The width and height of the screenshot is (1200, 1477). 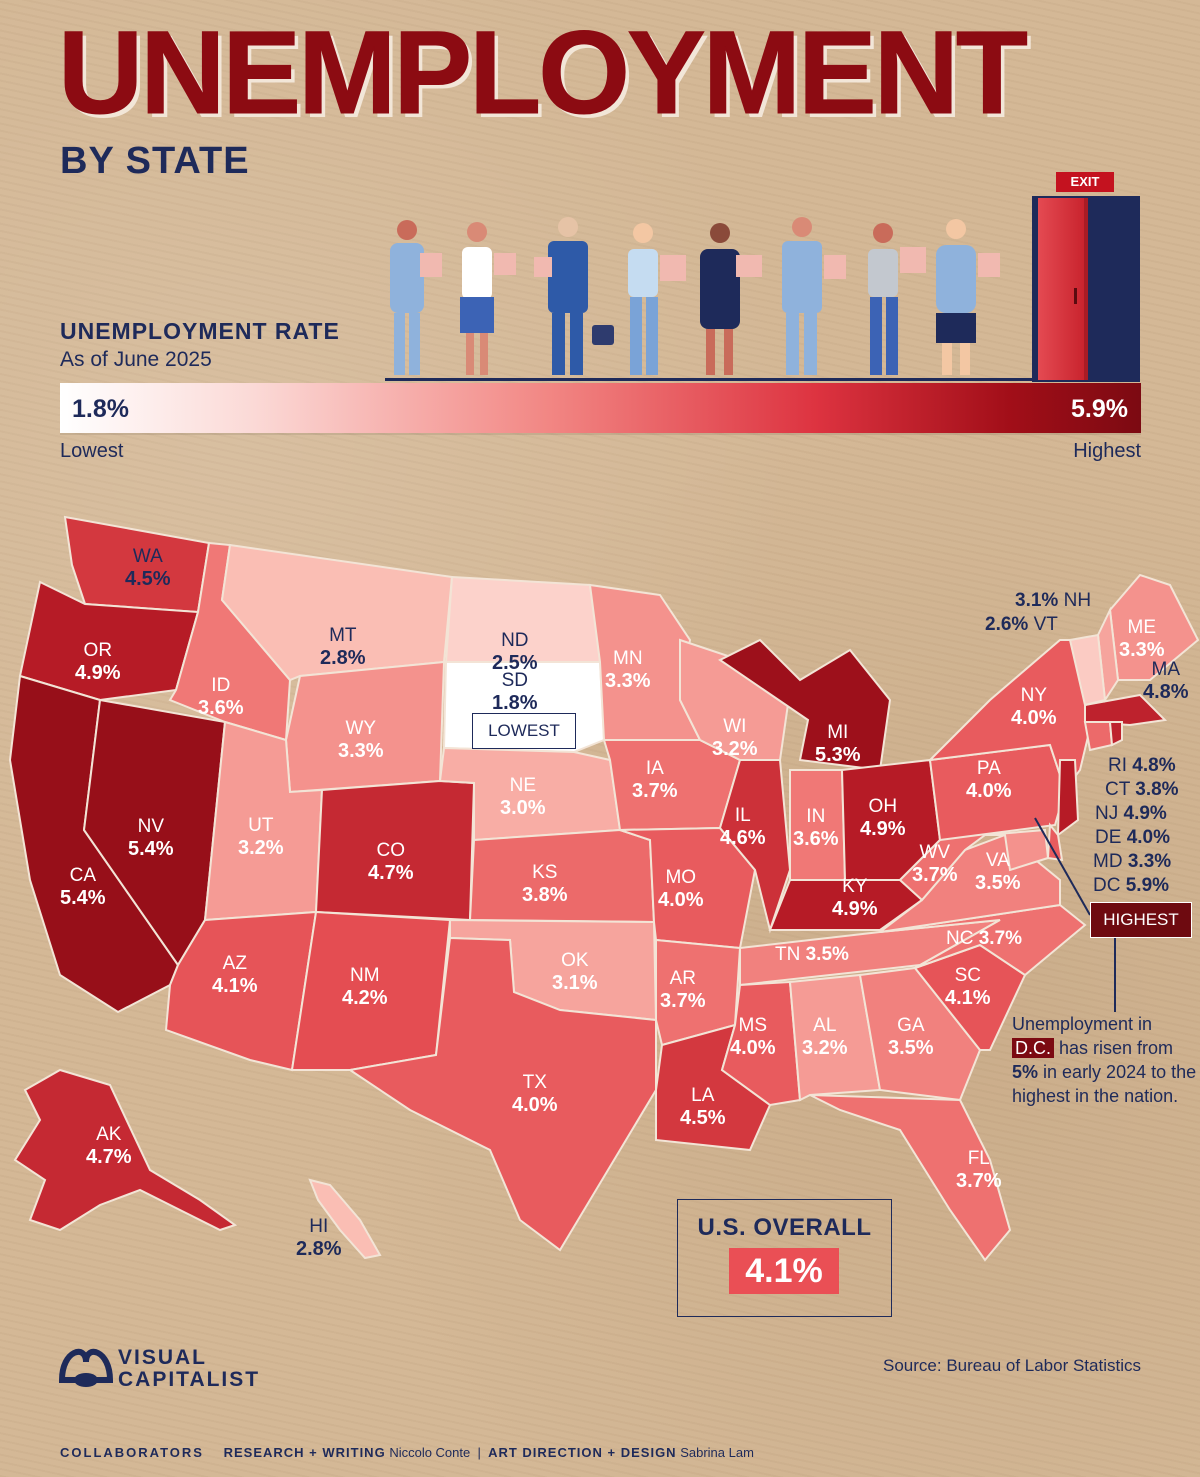 I want to click on label-WV: WV 3.7%, so click(x=935, y=864).